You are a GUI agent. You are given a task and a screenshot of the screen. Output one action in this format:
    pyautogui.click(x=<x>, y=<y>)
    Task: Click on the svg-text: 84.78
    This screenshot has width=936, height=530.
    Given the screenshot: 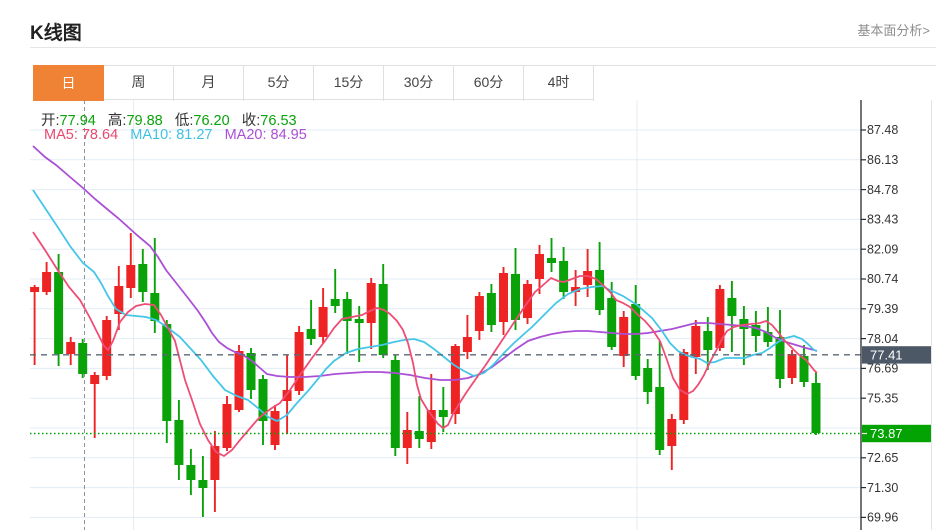 What is the action you would take?
    pyautogui.click(x=882, y=190)
    